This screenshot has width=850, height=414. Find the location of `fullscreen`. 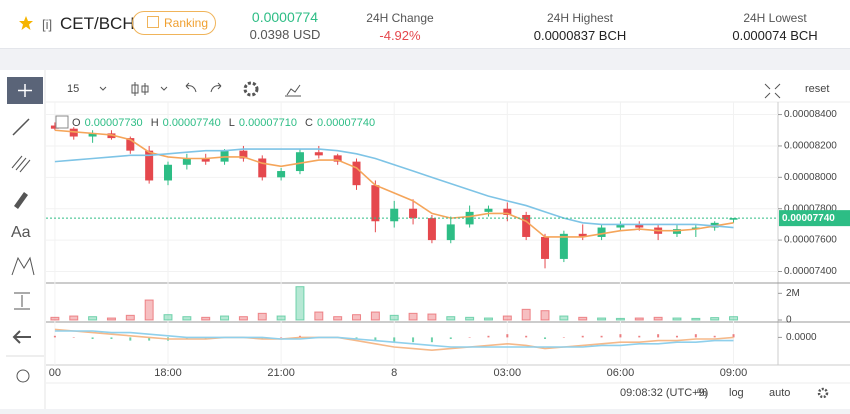

fullscreen is located at coordinates (772, 91).